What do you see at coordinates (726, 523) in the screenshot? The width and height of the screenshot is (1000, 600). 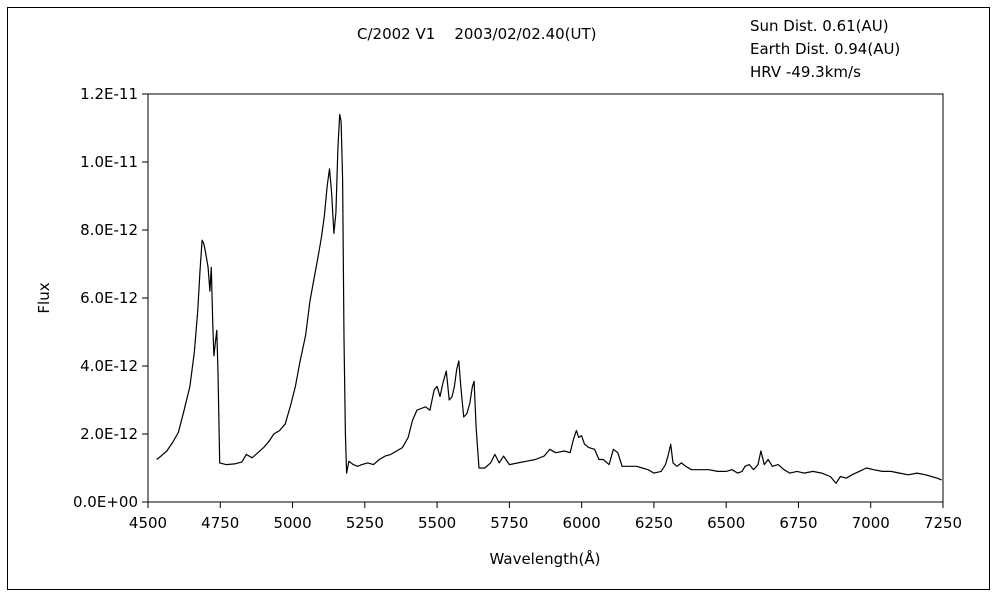 I see `x-tick-label: 6500` at bounding box center [726, 523].